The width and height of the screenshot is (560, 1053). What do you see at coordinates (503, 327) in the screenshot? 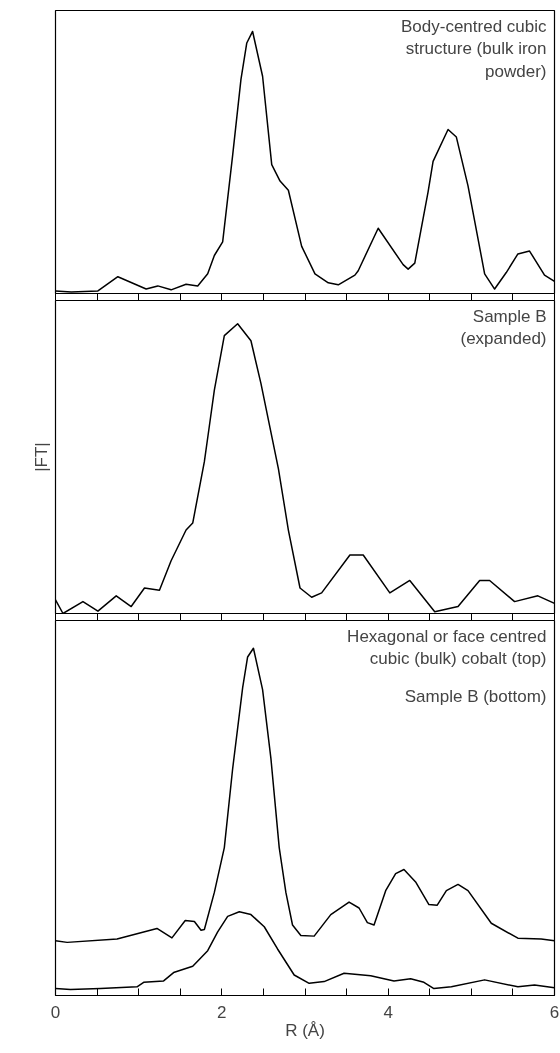
I see `annotation: Sample B (expanded)` at bounding box center [503, 327].